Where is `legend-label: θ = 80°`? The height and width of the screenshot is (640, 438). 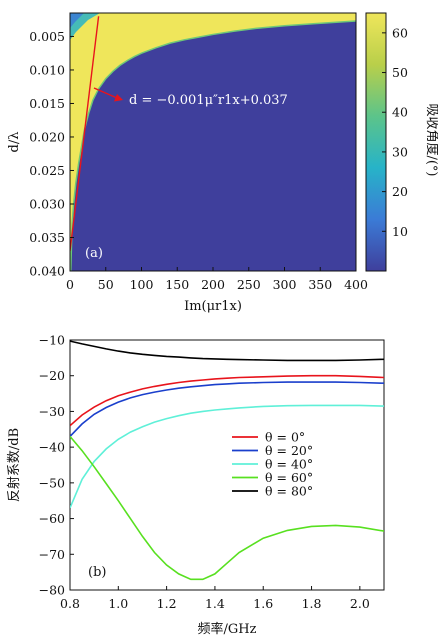 legend-label: θ = 80° is located at coordinates (289, 491).